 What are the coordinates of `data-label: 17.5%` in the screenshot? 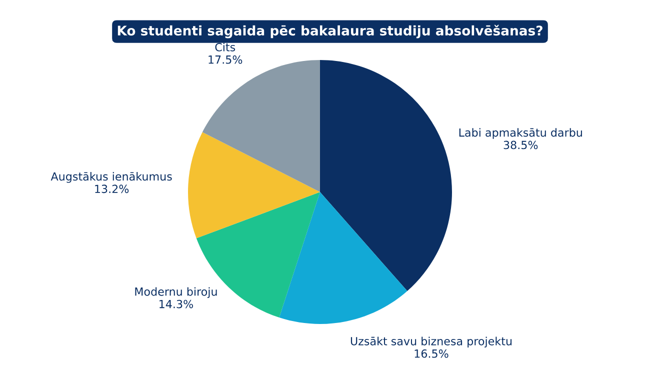 It's located at (225, 59).